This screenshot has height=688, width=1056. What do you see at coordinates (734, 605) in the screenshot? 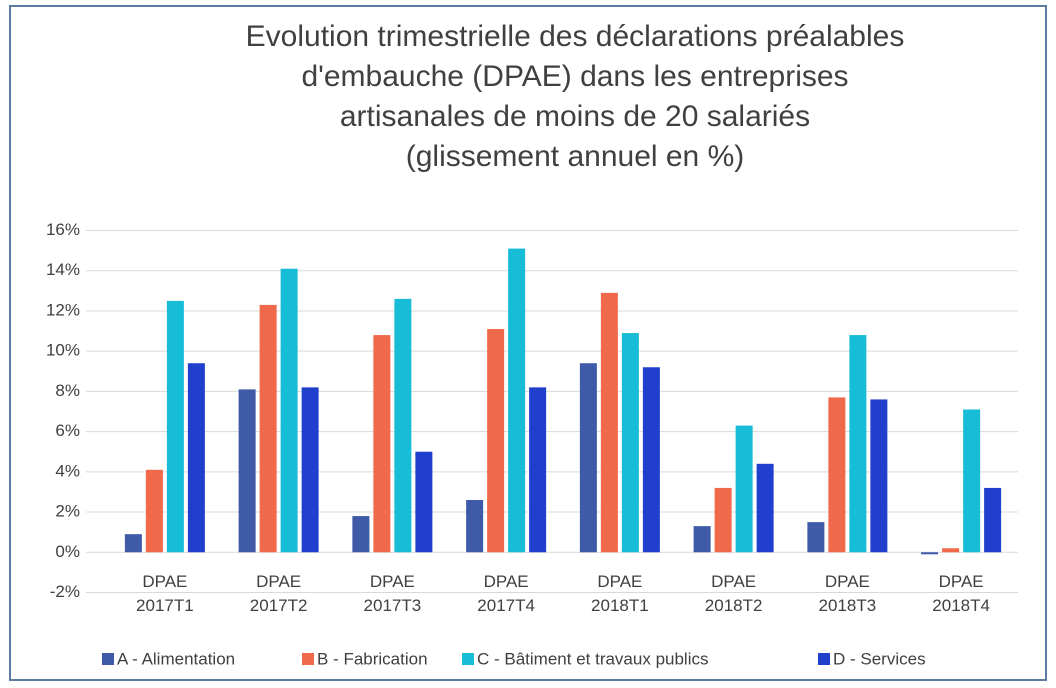
I see `x-tick-label-line: 2018T2` at bounding box center [734, 605].